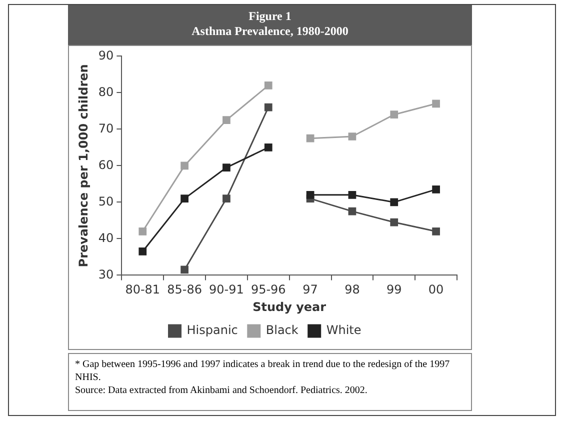 Image resolution: width=564 pixels, height=424 pixels. Describe the element at coordinates (263, 371) in the screenshot. I see `text: * Gap between 1995-1996 and 1997 indicates a break in trend due to the redesign of the 1997 NHIS.` at that location.